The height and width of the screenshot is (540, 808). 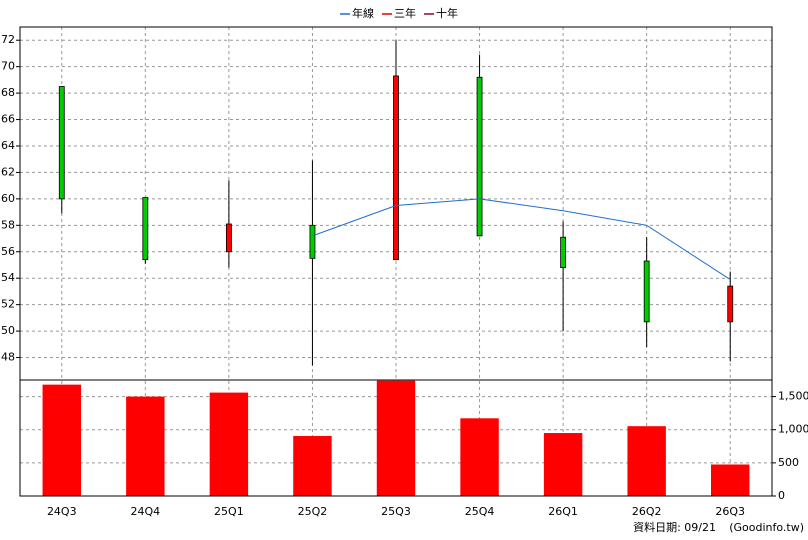 What do you see at coordinates (674, 527) in the screenshot?
I see `date-label: 資料日期: 09/21` at bounding box center [674, 527].